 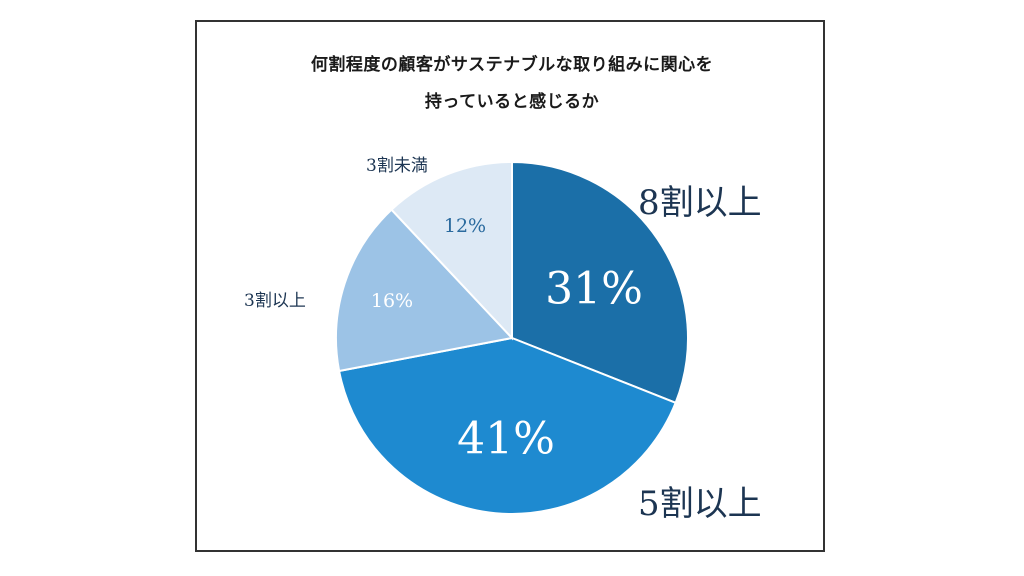 I want to click on pct-3wari-miman: 12%, so click(x=465, y=226).